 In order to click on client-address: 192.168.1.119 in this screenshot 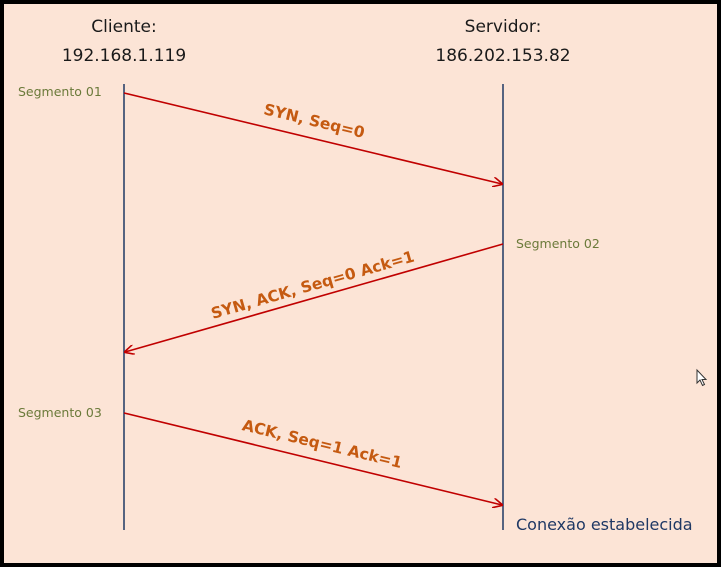, I will do `click(124, 56)`.